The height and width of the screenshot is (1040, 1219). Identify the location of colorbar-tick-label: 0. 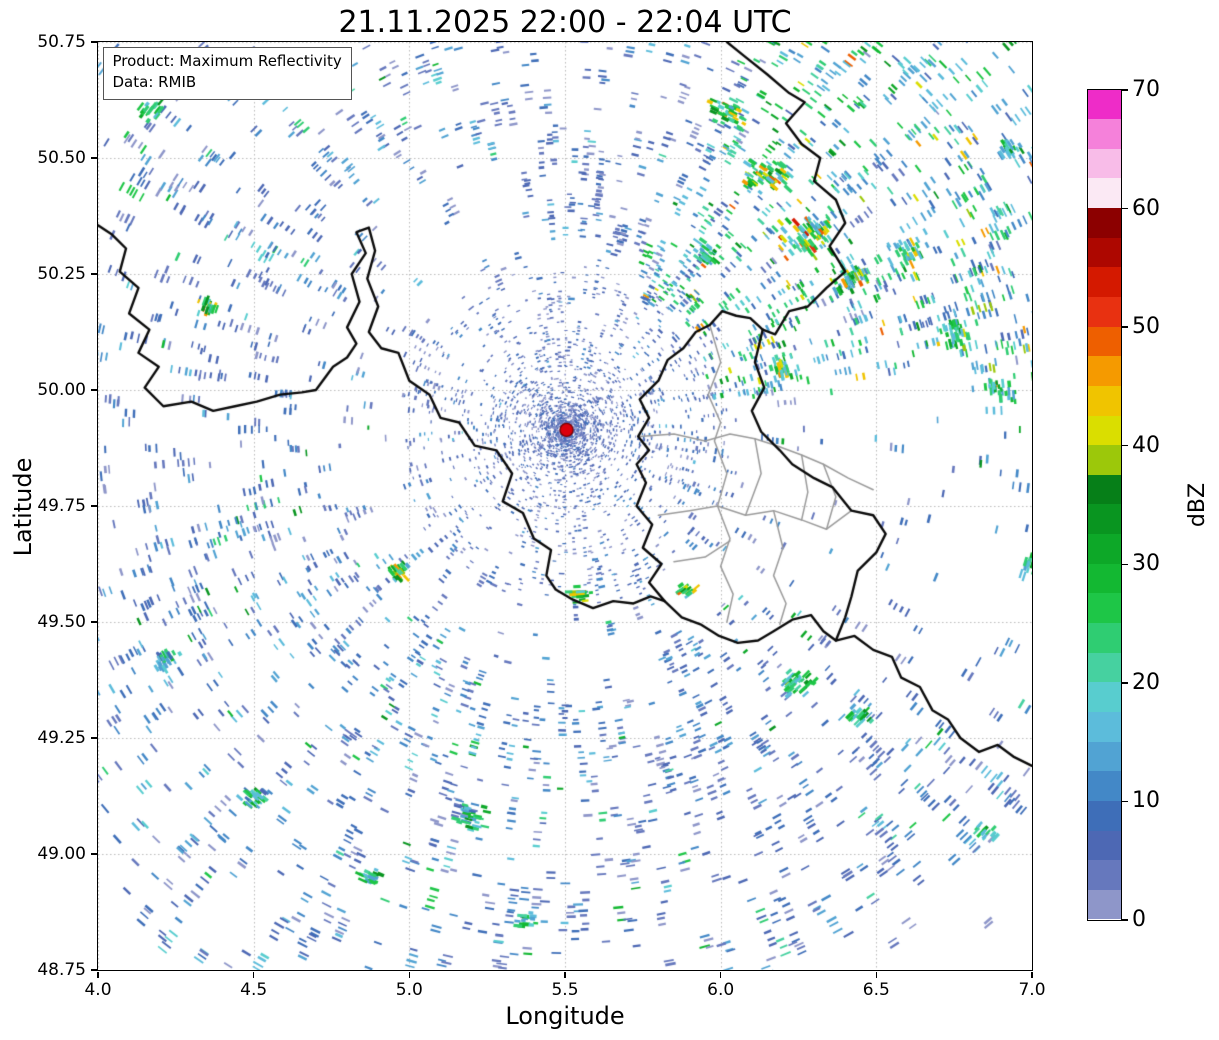
(1139, 919).